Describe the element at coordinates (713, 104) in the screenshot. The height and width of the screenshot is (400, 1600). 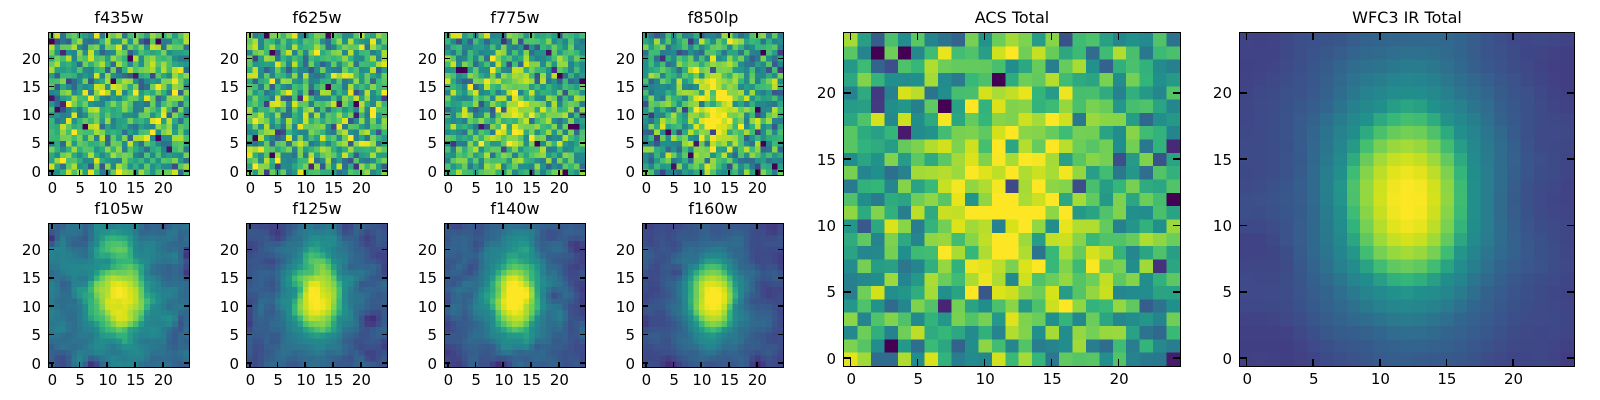
I see `heatmap-panel-f850lp` at that location.